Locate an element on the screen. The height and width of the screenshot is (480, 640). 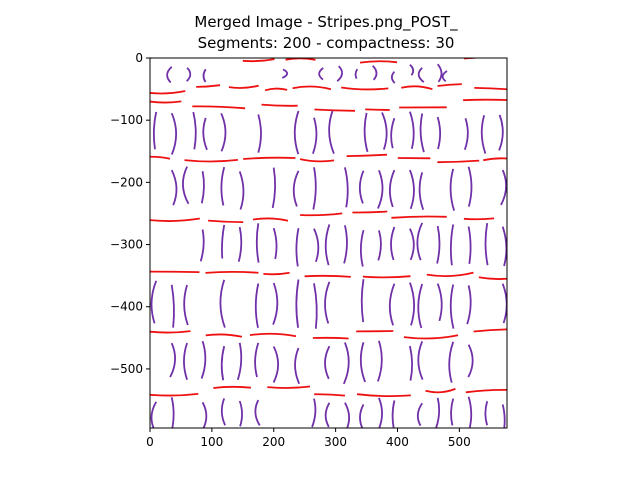
chart-title-line-1: Merged Image - Stripes.png_POST_ is located at coordinates (326, 22).